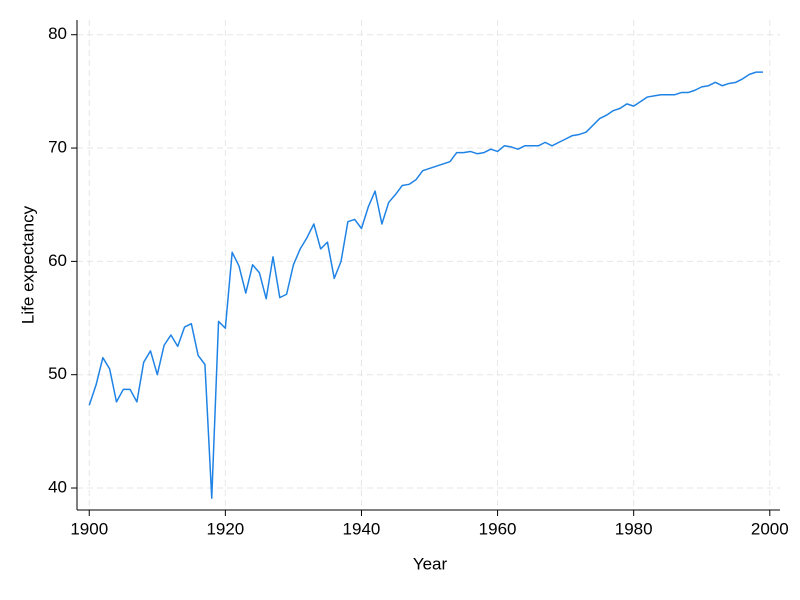 Image resolution: width=800 pixels, height=600 pixels. I want to click on x-tick-label: 1900, so click(89, 528).